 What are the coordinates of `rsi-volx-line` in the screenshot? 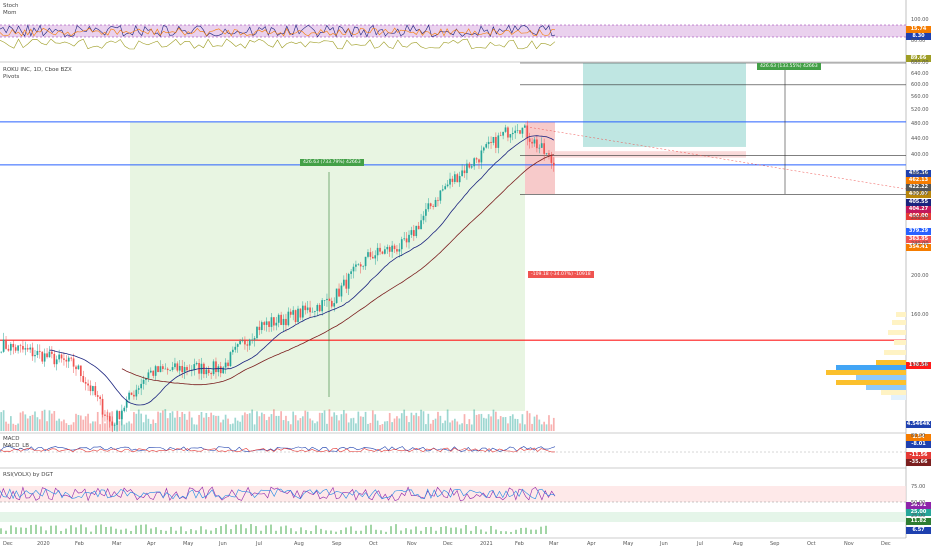 It's located at (278, 494).